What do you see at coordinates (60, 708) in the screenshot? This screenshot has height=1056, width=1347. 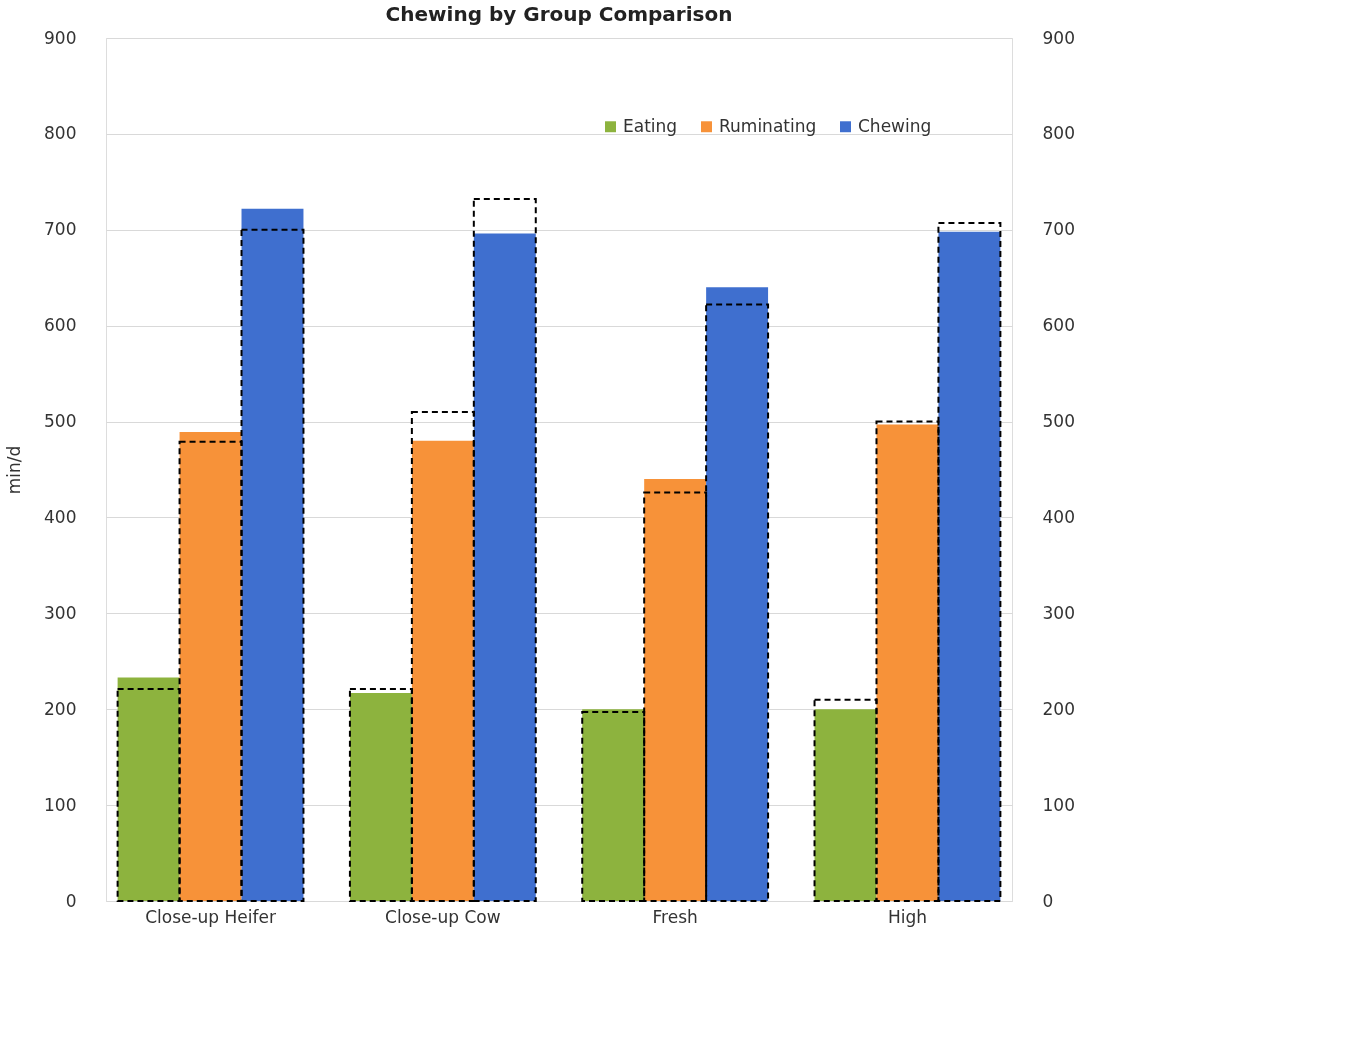 I see `y-tick-label: 200` at bounding box center [60, 708].